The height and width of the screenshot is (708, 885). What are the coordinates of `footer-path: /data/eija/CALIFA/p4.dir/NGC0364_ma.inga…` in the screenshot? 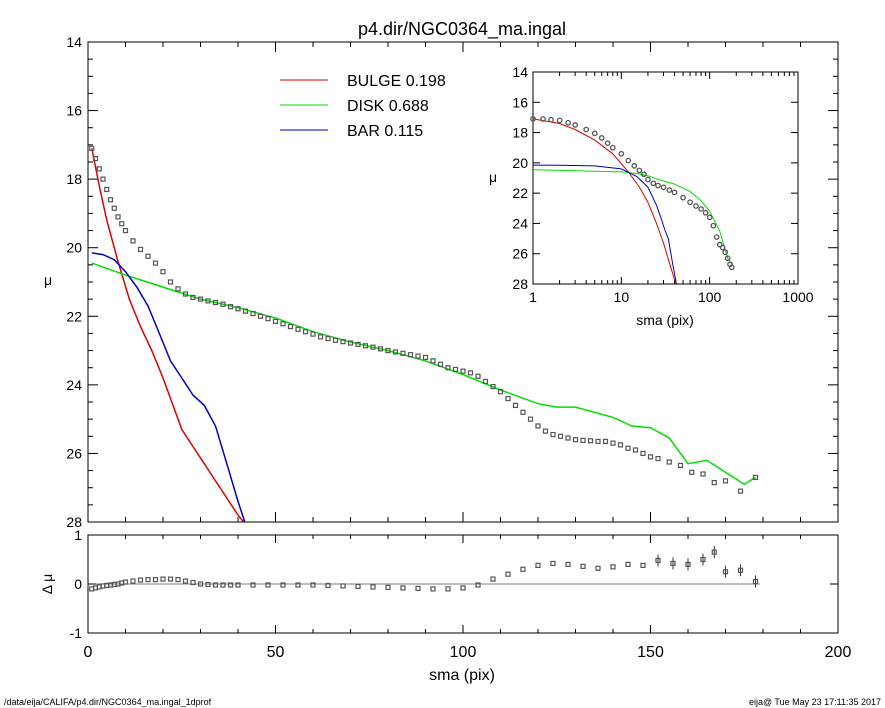 It's located at (108, 702).